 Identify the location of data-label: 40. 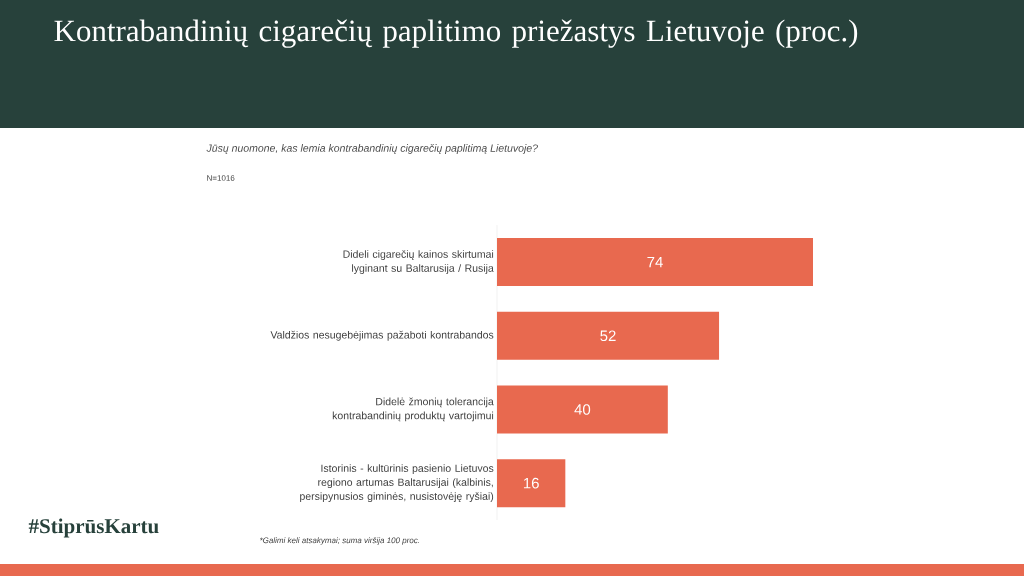
(582, 409).